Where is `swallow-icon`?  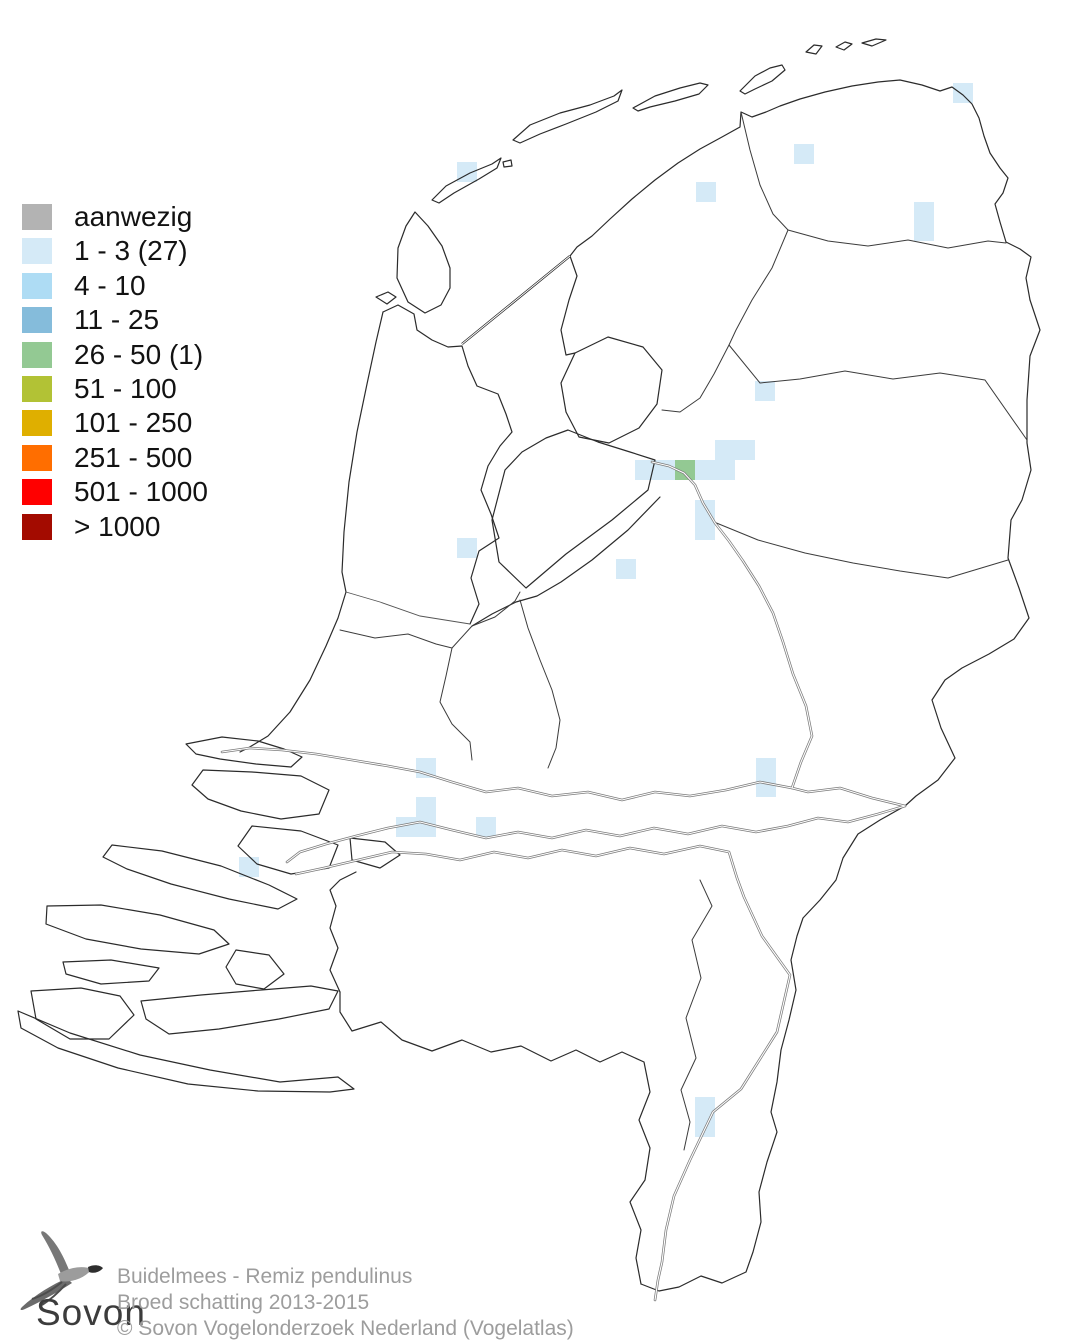
swallow-icon is located at coordinates (61, 1271).